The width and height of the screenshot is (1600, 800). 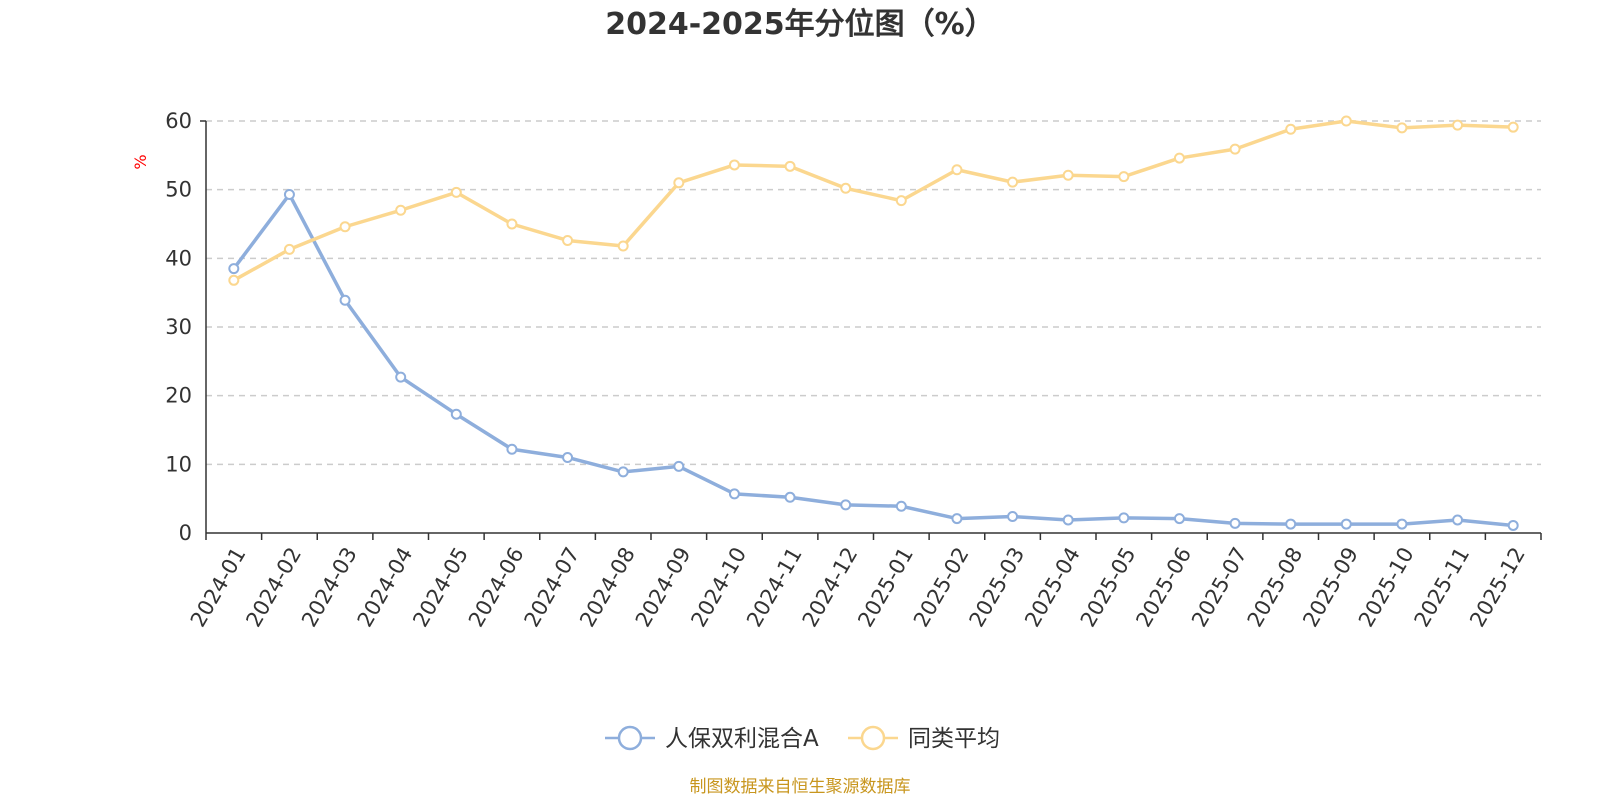 What do you see at coordinates (800, 24) in the screenshot?
I see `chart-title: 2024-2025年分位图（%）` at bounding box center [800, 24].